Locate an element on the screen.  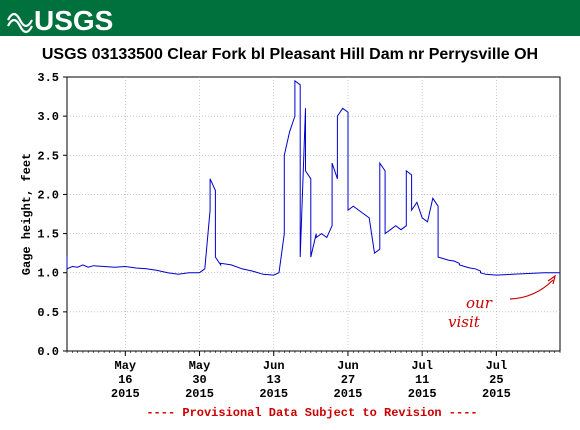
usgs-header-bar is located at coordinates (290, 18).